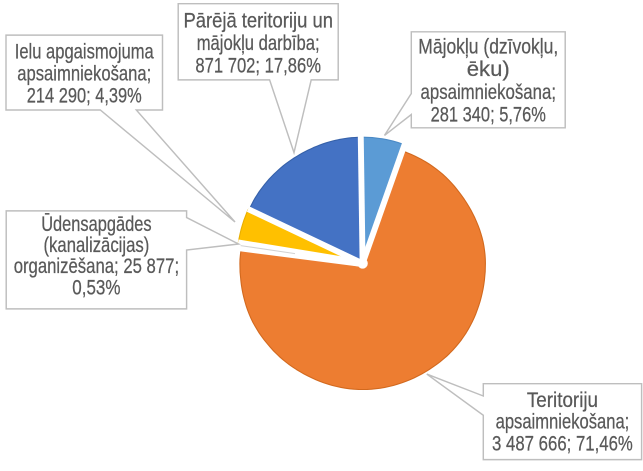  Describe the element at coordinates (488, 115) in the screenshot. I see `svg-text: 281 340; 5,76%` at that location.